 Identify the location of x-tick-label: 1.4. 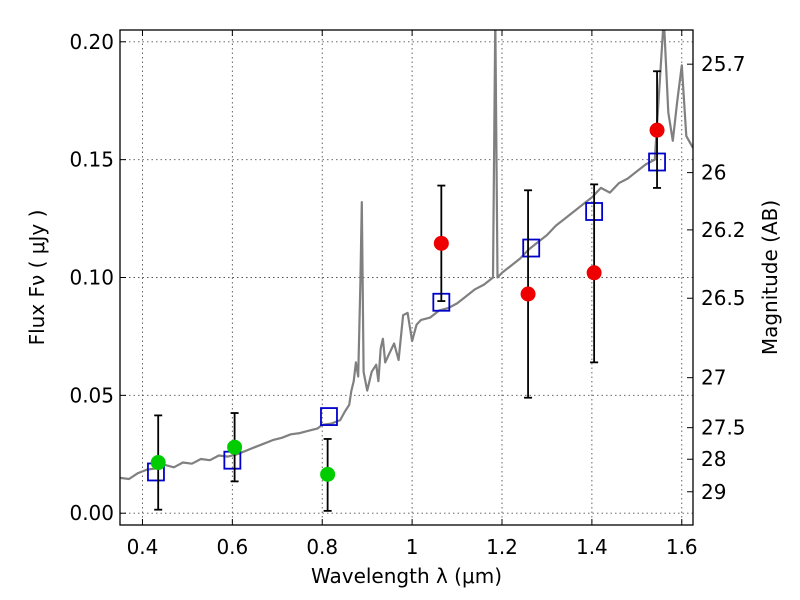
(592, 547).